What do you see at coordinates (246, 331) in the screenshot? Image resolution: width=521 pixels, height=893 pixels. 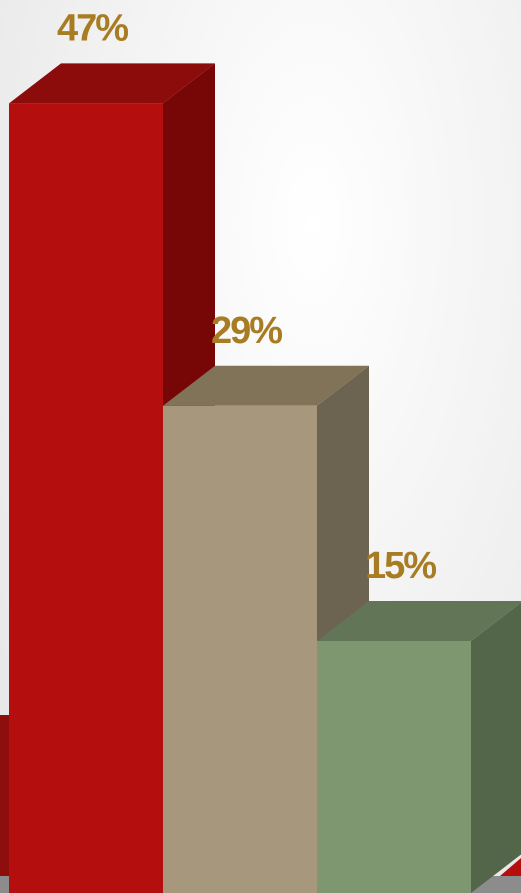 I see `value-label-2: 29%` at bounding box center [246, 331].